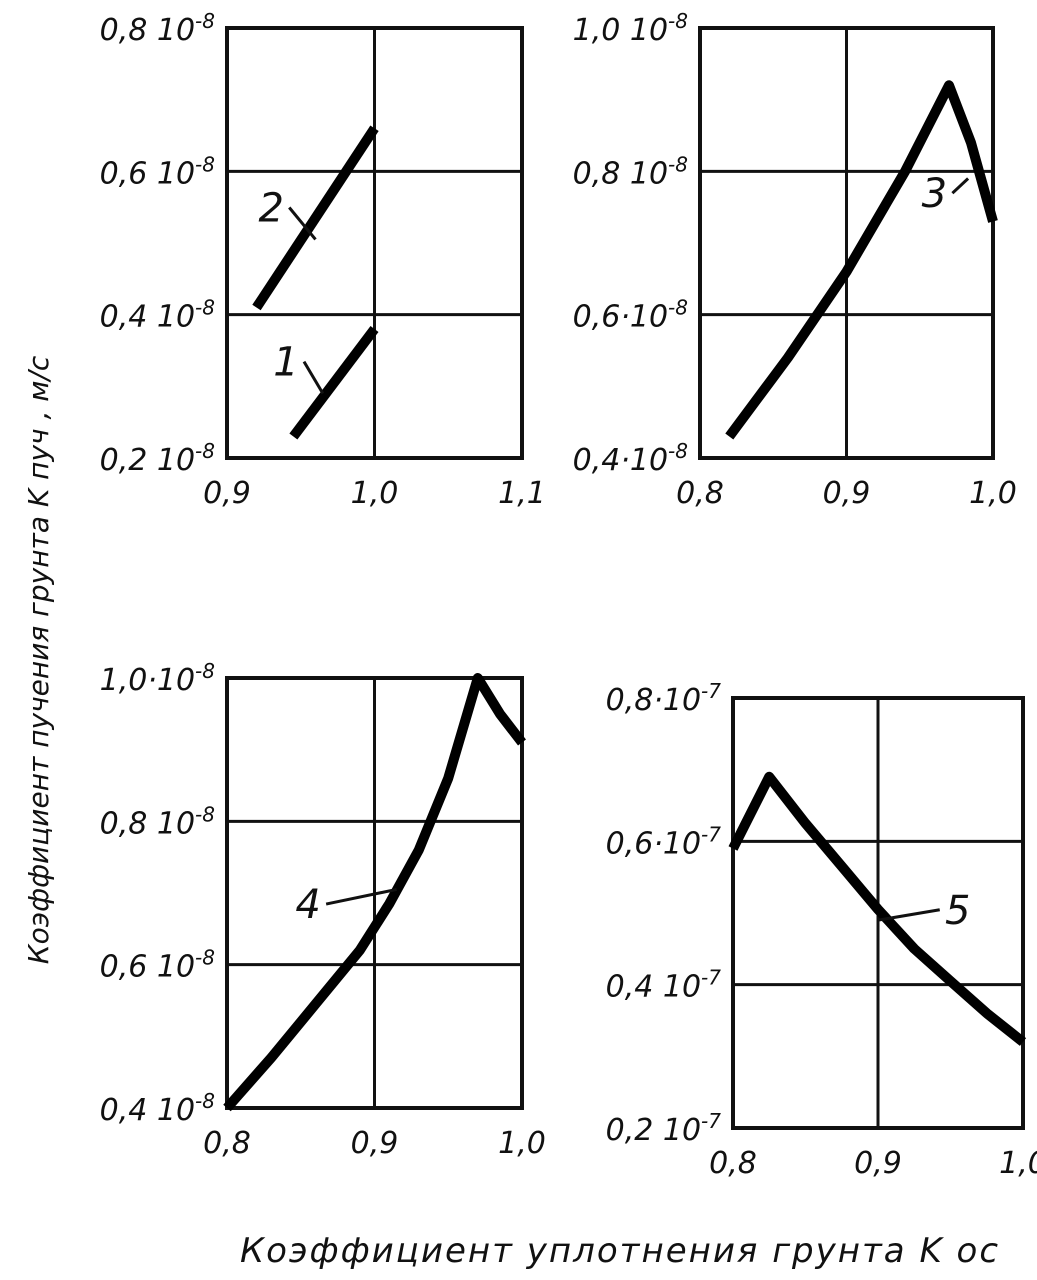 The image size is (1037, 1280). Describe the element at coordinates (38, 659) in the screenshot. I see `y-axis-title: Коэффициент пучения грунта K пуч , м/с` at that location.